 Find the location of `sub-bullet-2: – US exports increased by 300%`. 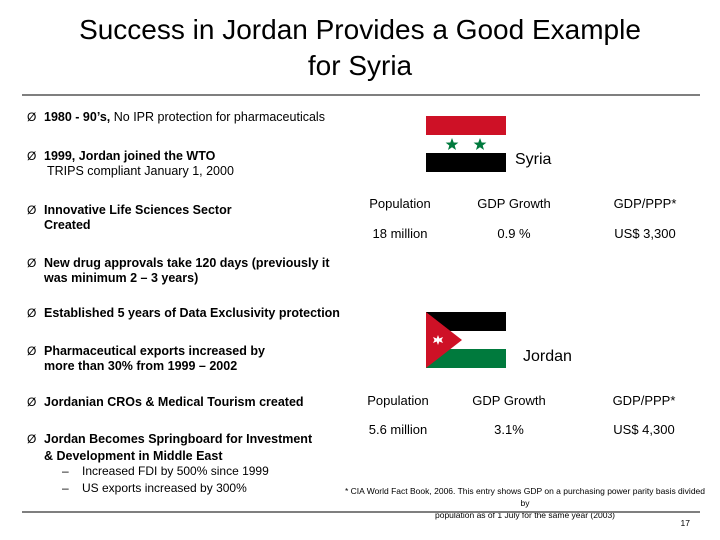

sub-bullet-2: – US exports increased by 300% is located at coordinates (202, 488).